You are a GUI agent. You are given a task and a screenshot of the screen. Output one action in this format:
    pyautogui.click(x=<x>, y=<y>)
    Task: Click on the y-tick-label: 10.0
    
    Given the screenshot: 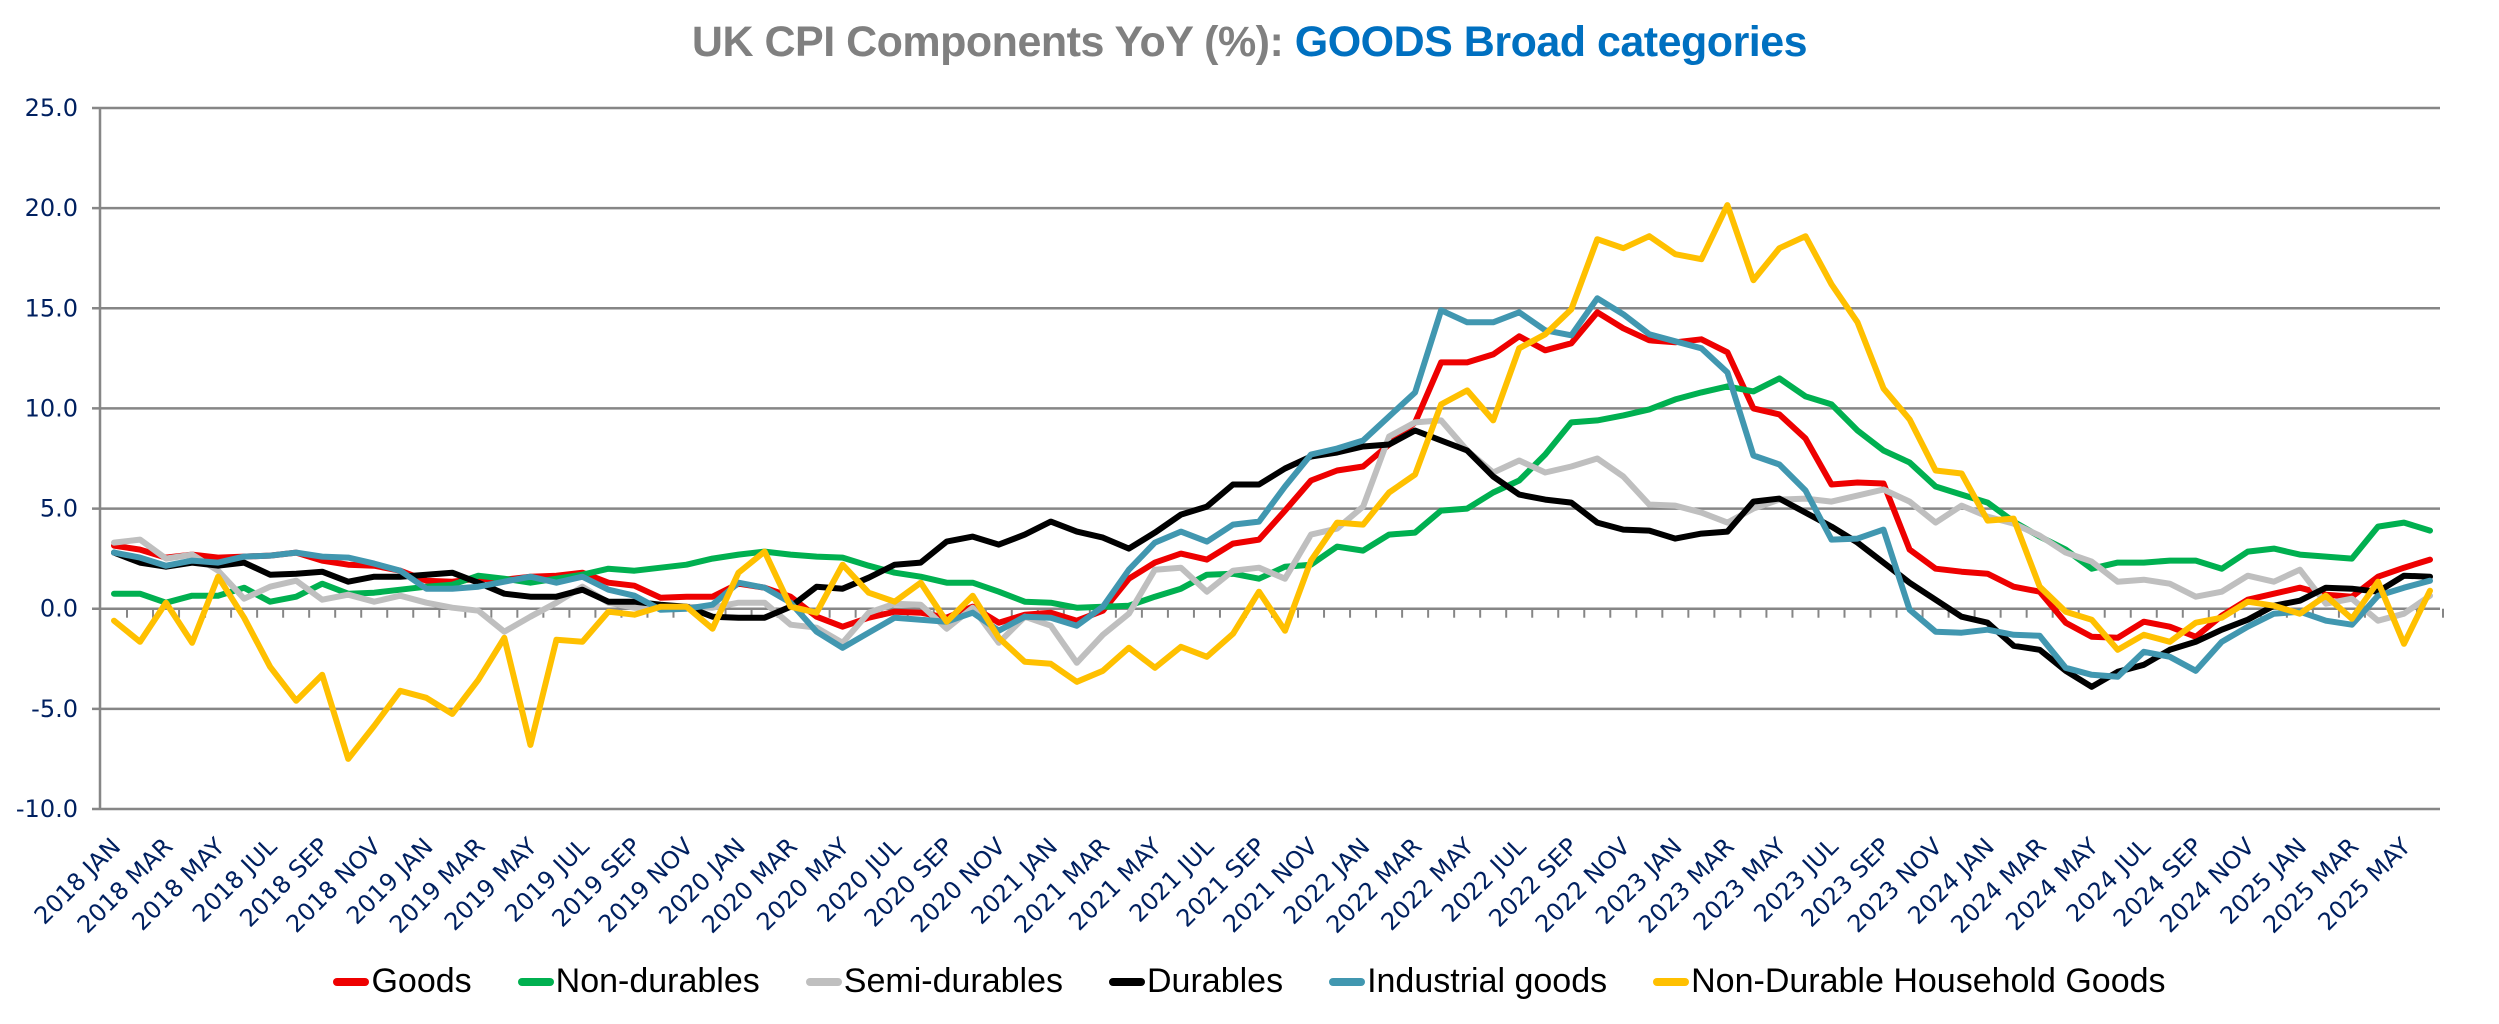 What is the action you would take?
    pyautogui.click(x=51, y=408)
    